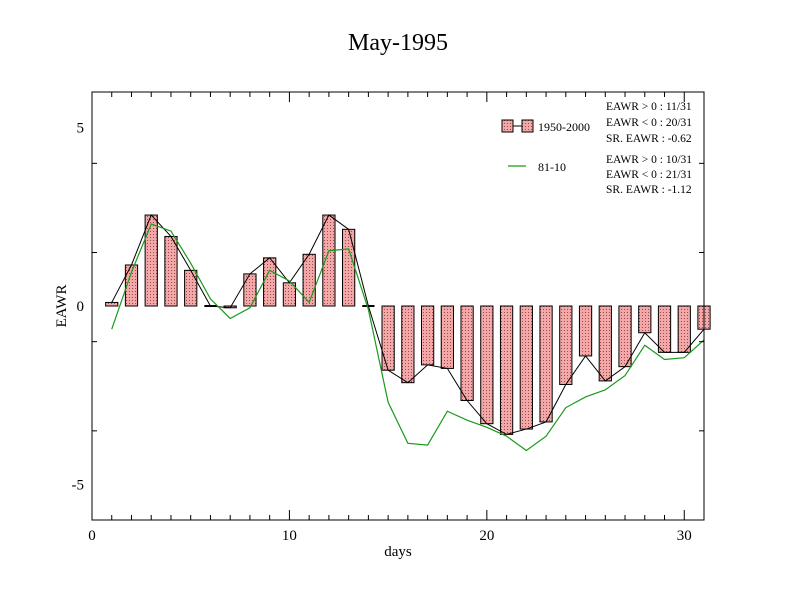 This screenshot has height=612, width=792. Describe the element at coordinates (649, 139) in the screenshot. I see `stat-1950-2000-sr: SR. EAWR : -0.62` at that location.